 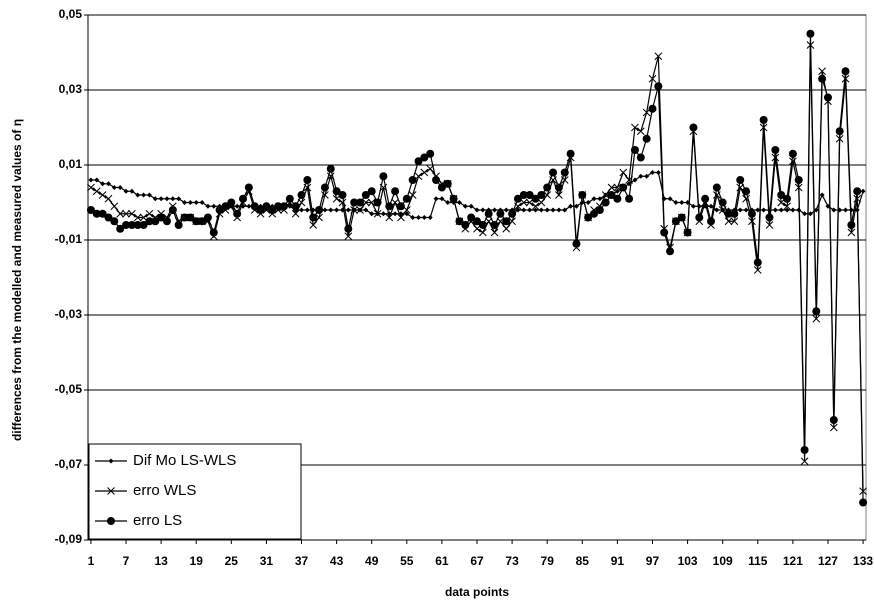 I want to click on y-tick-label: -0,05, so click(x=69, y=389).